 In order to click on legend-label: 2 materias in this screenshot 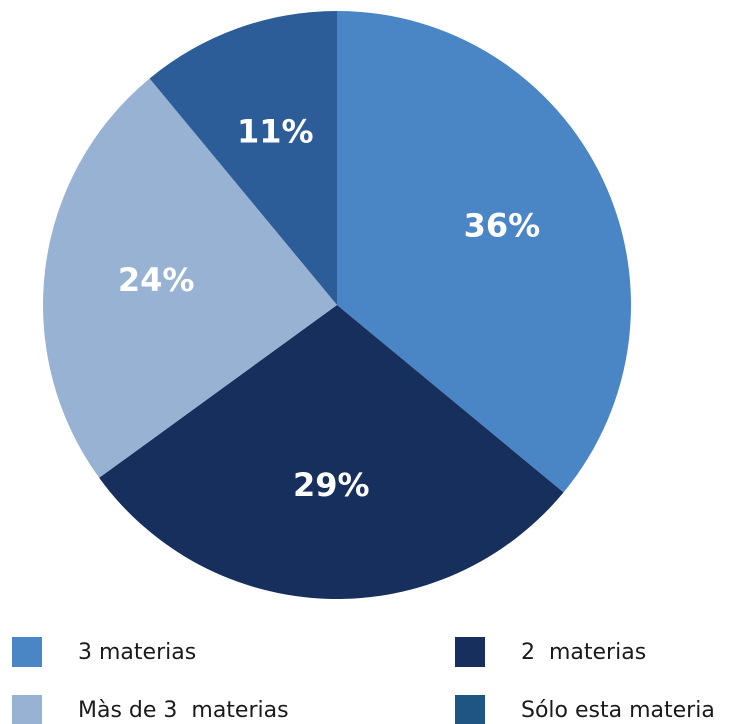, I will do `click(584, 652)`.